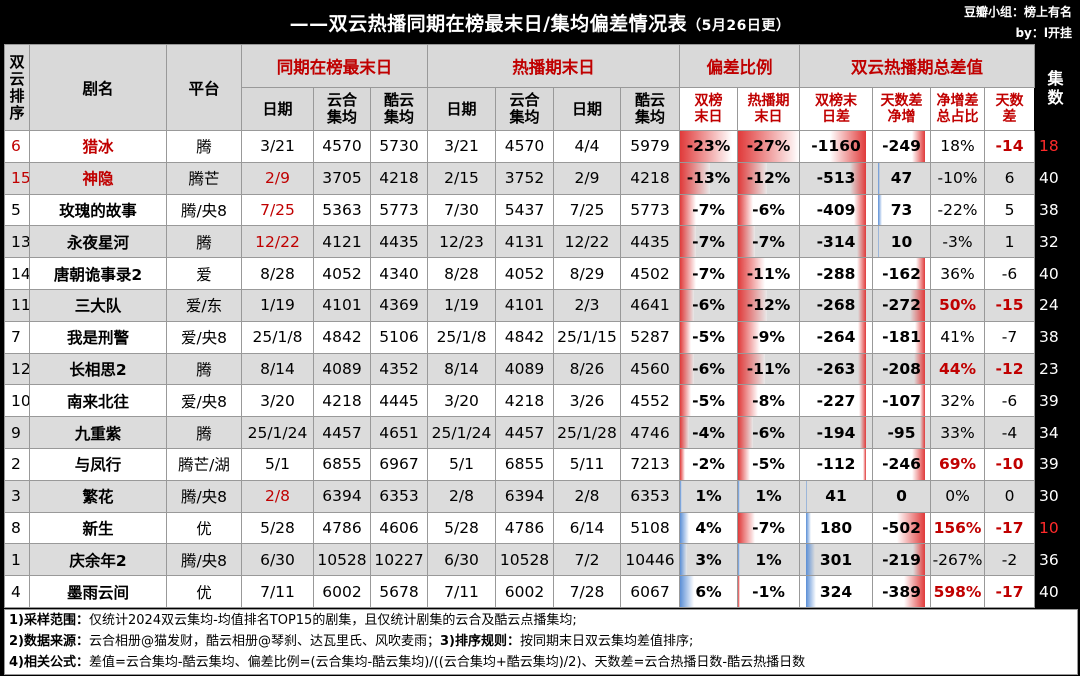  Describe the element at coordinates (98, 87) in the screenshot. I see `header-name: 剧名` at that location.